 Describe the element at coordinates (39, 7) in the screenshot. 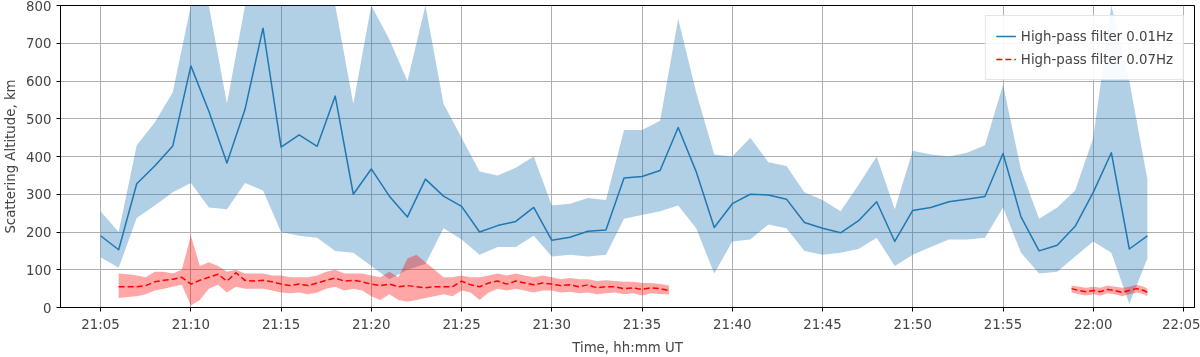

I see `y-tick-label: 800` at that location.